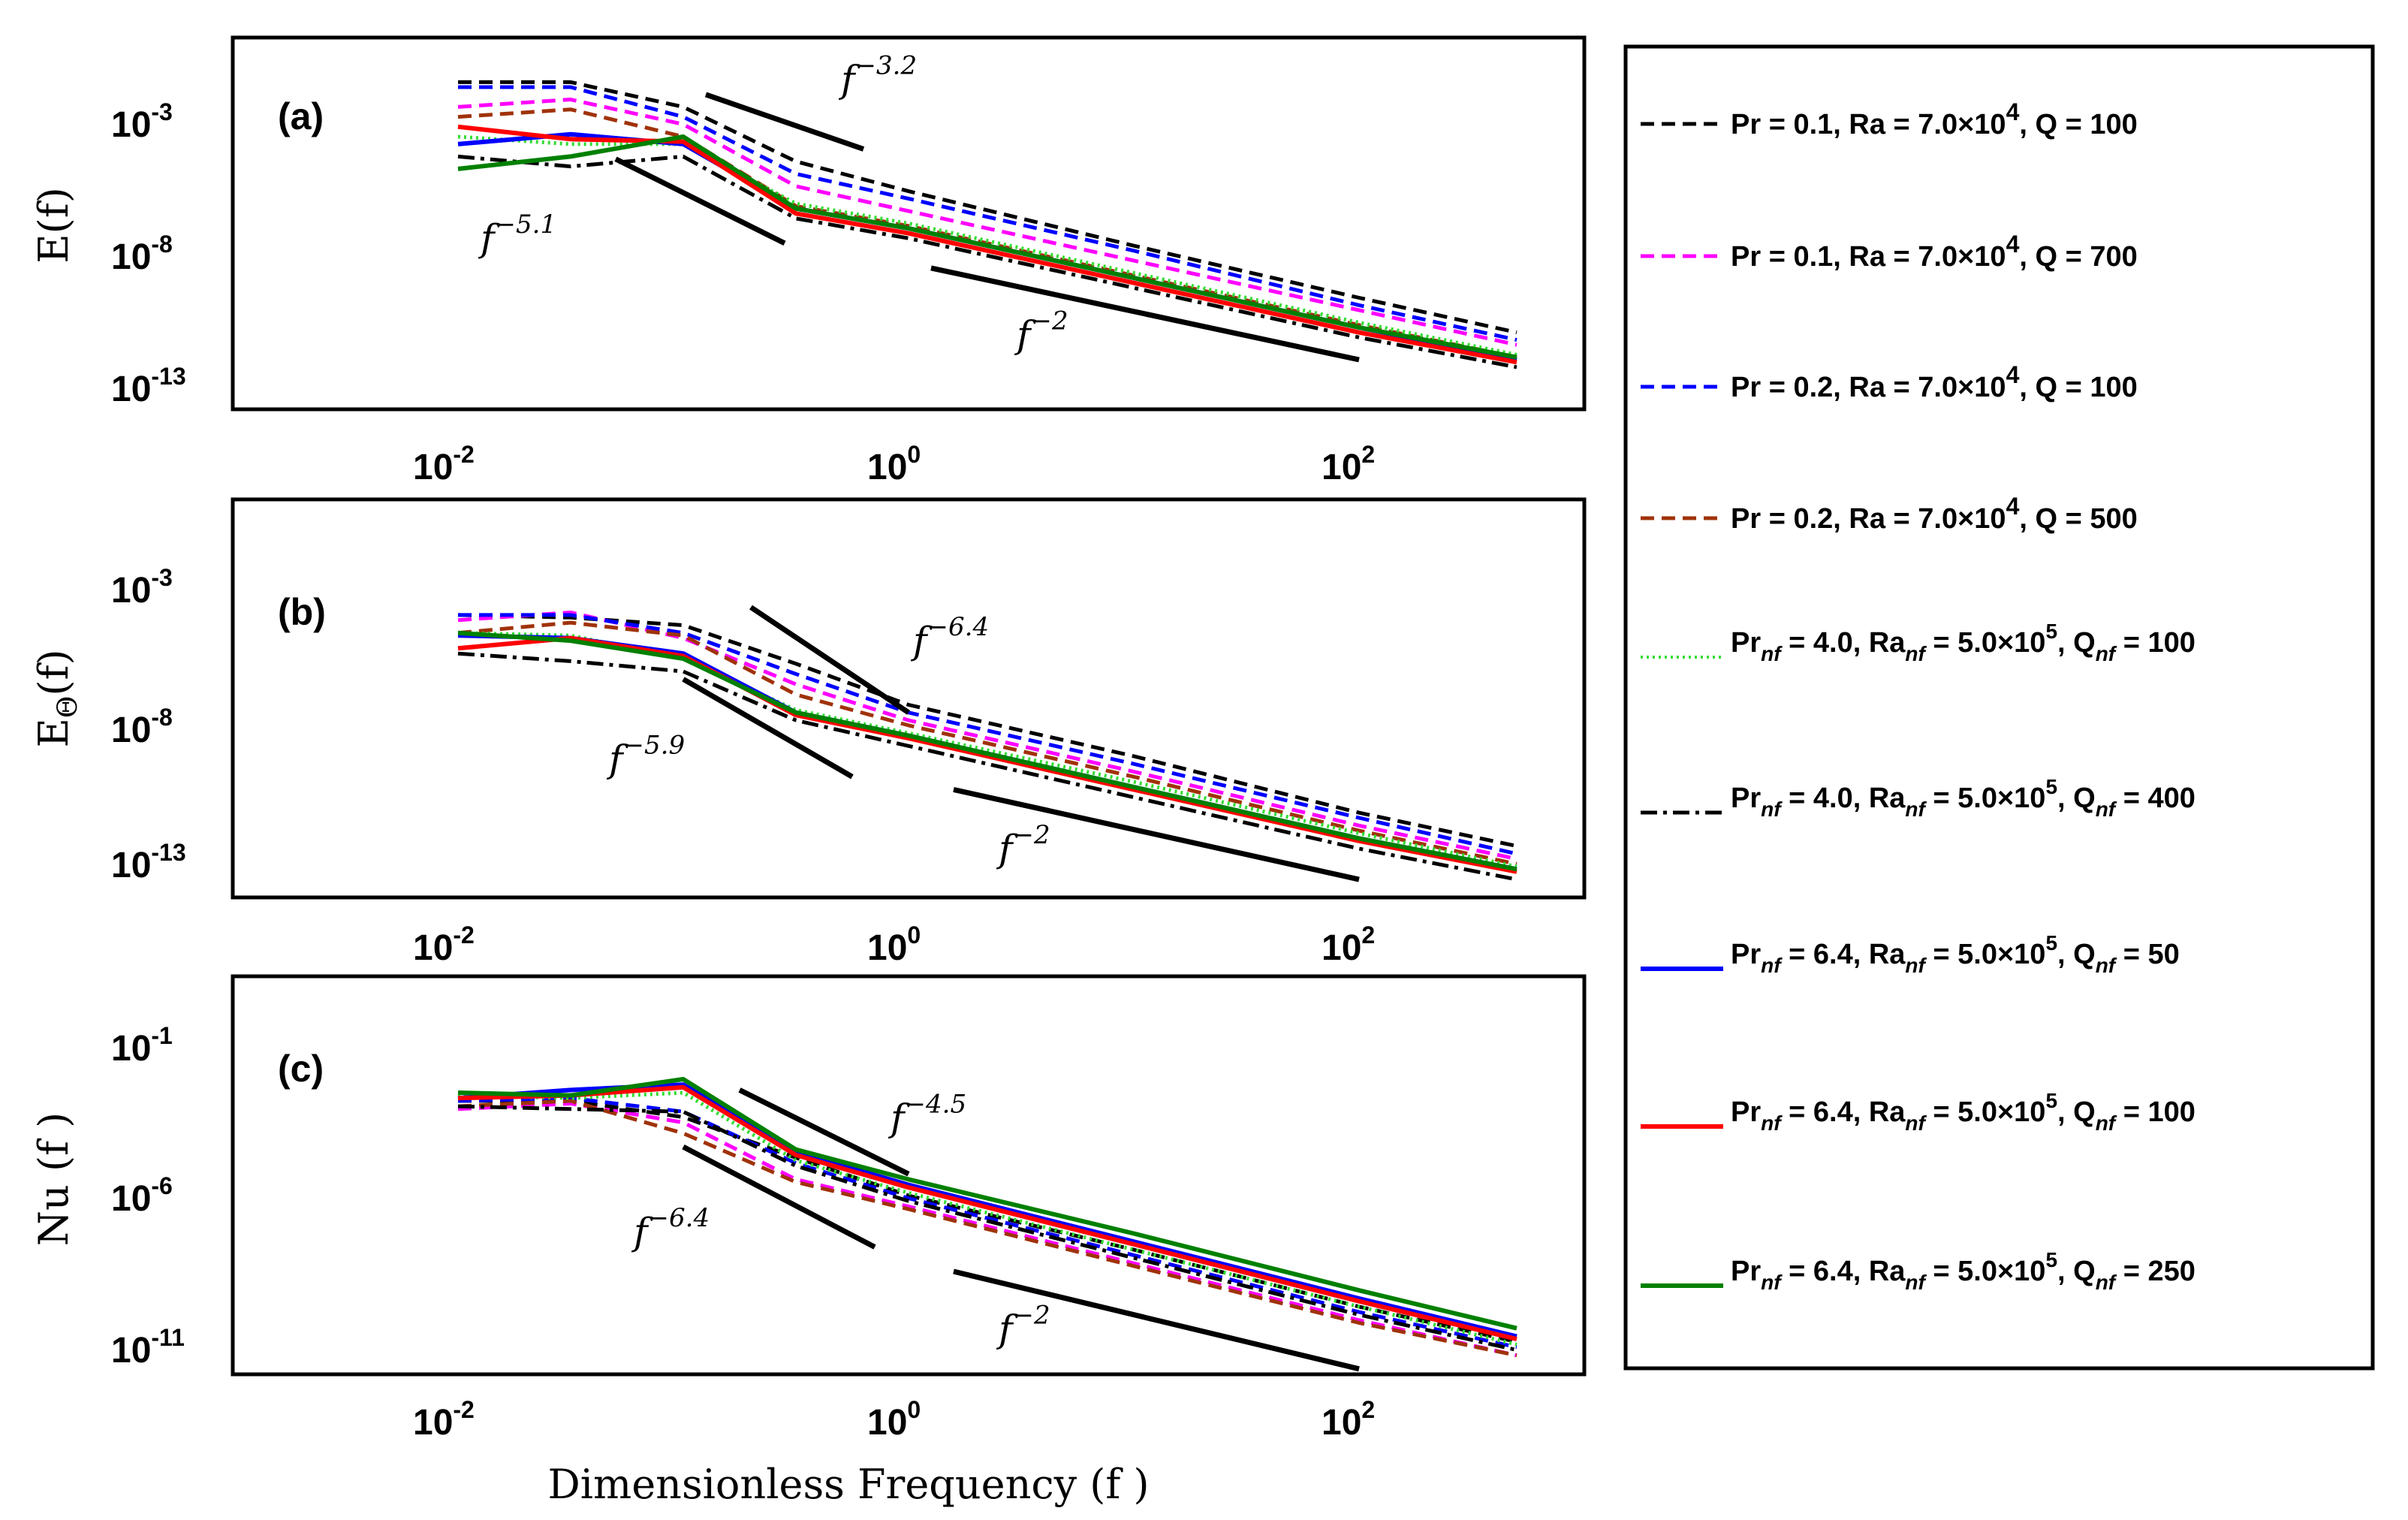 The image size is (2408, 1520). What do you see at coordinates (670, 1228) in the screenshot?
I see `slope-label-c-2: f−6.4` at bounding box center [670, 1228].